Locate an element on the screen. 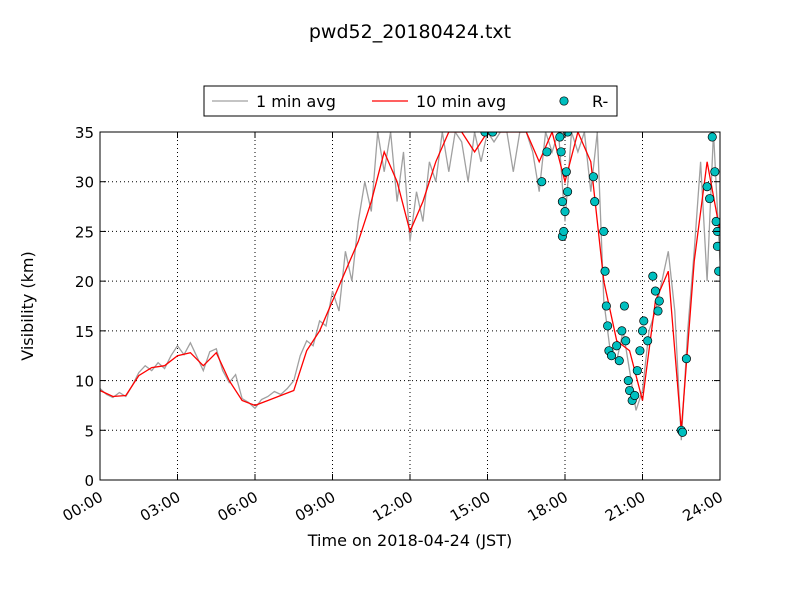  y-tick-label: 35 is located at coordinates (84, 133).